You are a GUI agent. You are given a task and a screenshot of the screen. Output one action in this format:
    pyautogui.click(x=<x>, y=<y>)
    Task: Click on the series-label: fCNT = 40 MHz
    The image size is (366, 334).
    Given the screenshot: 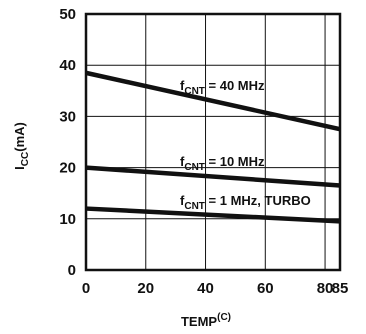 What is the action you would take?
    pyautogui.click(x=222, y=87)
    